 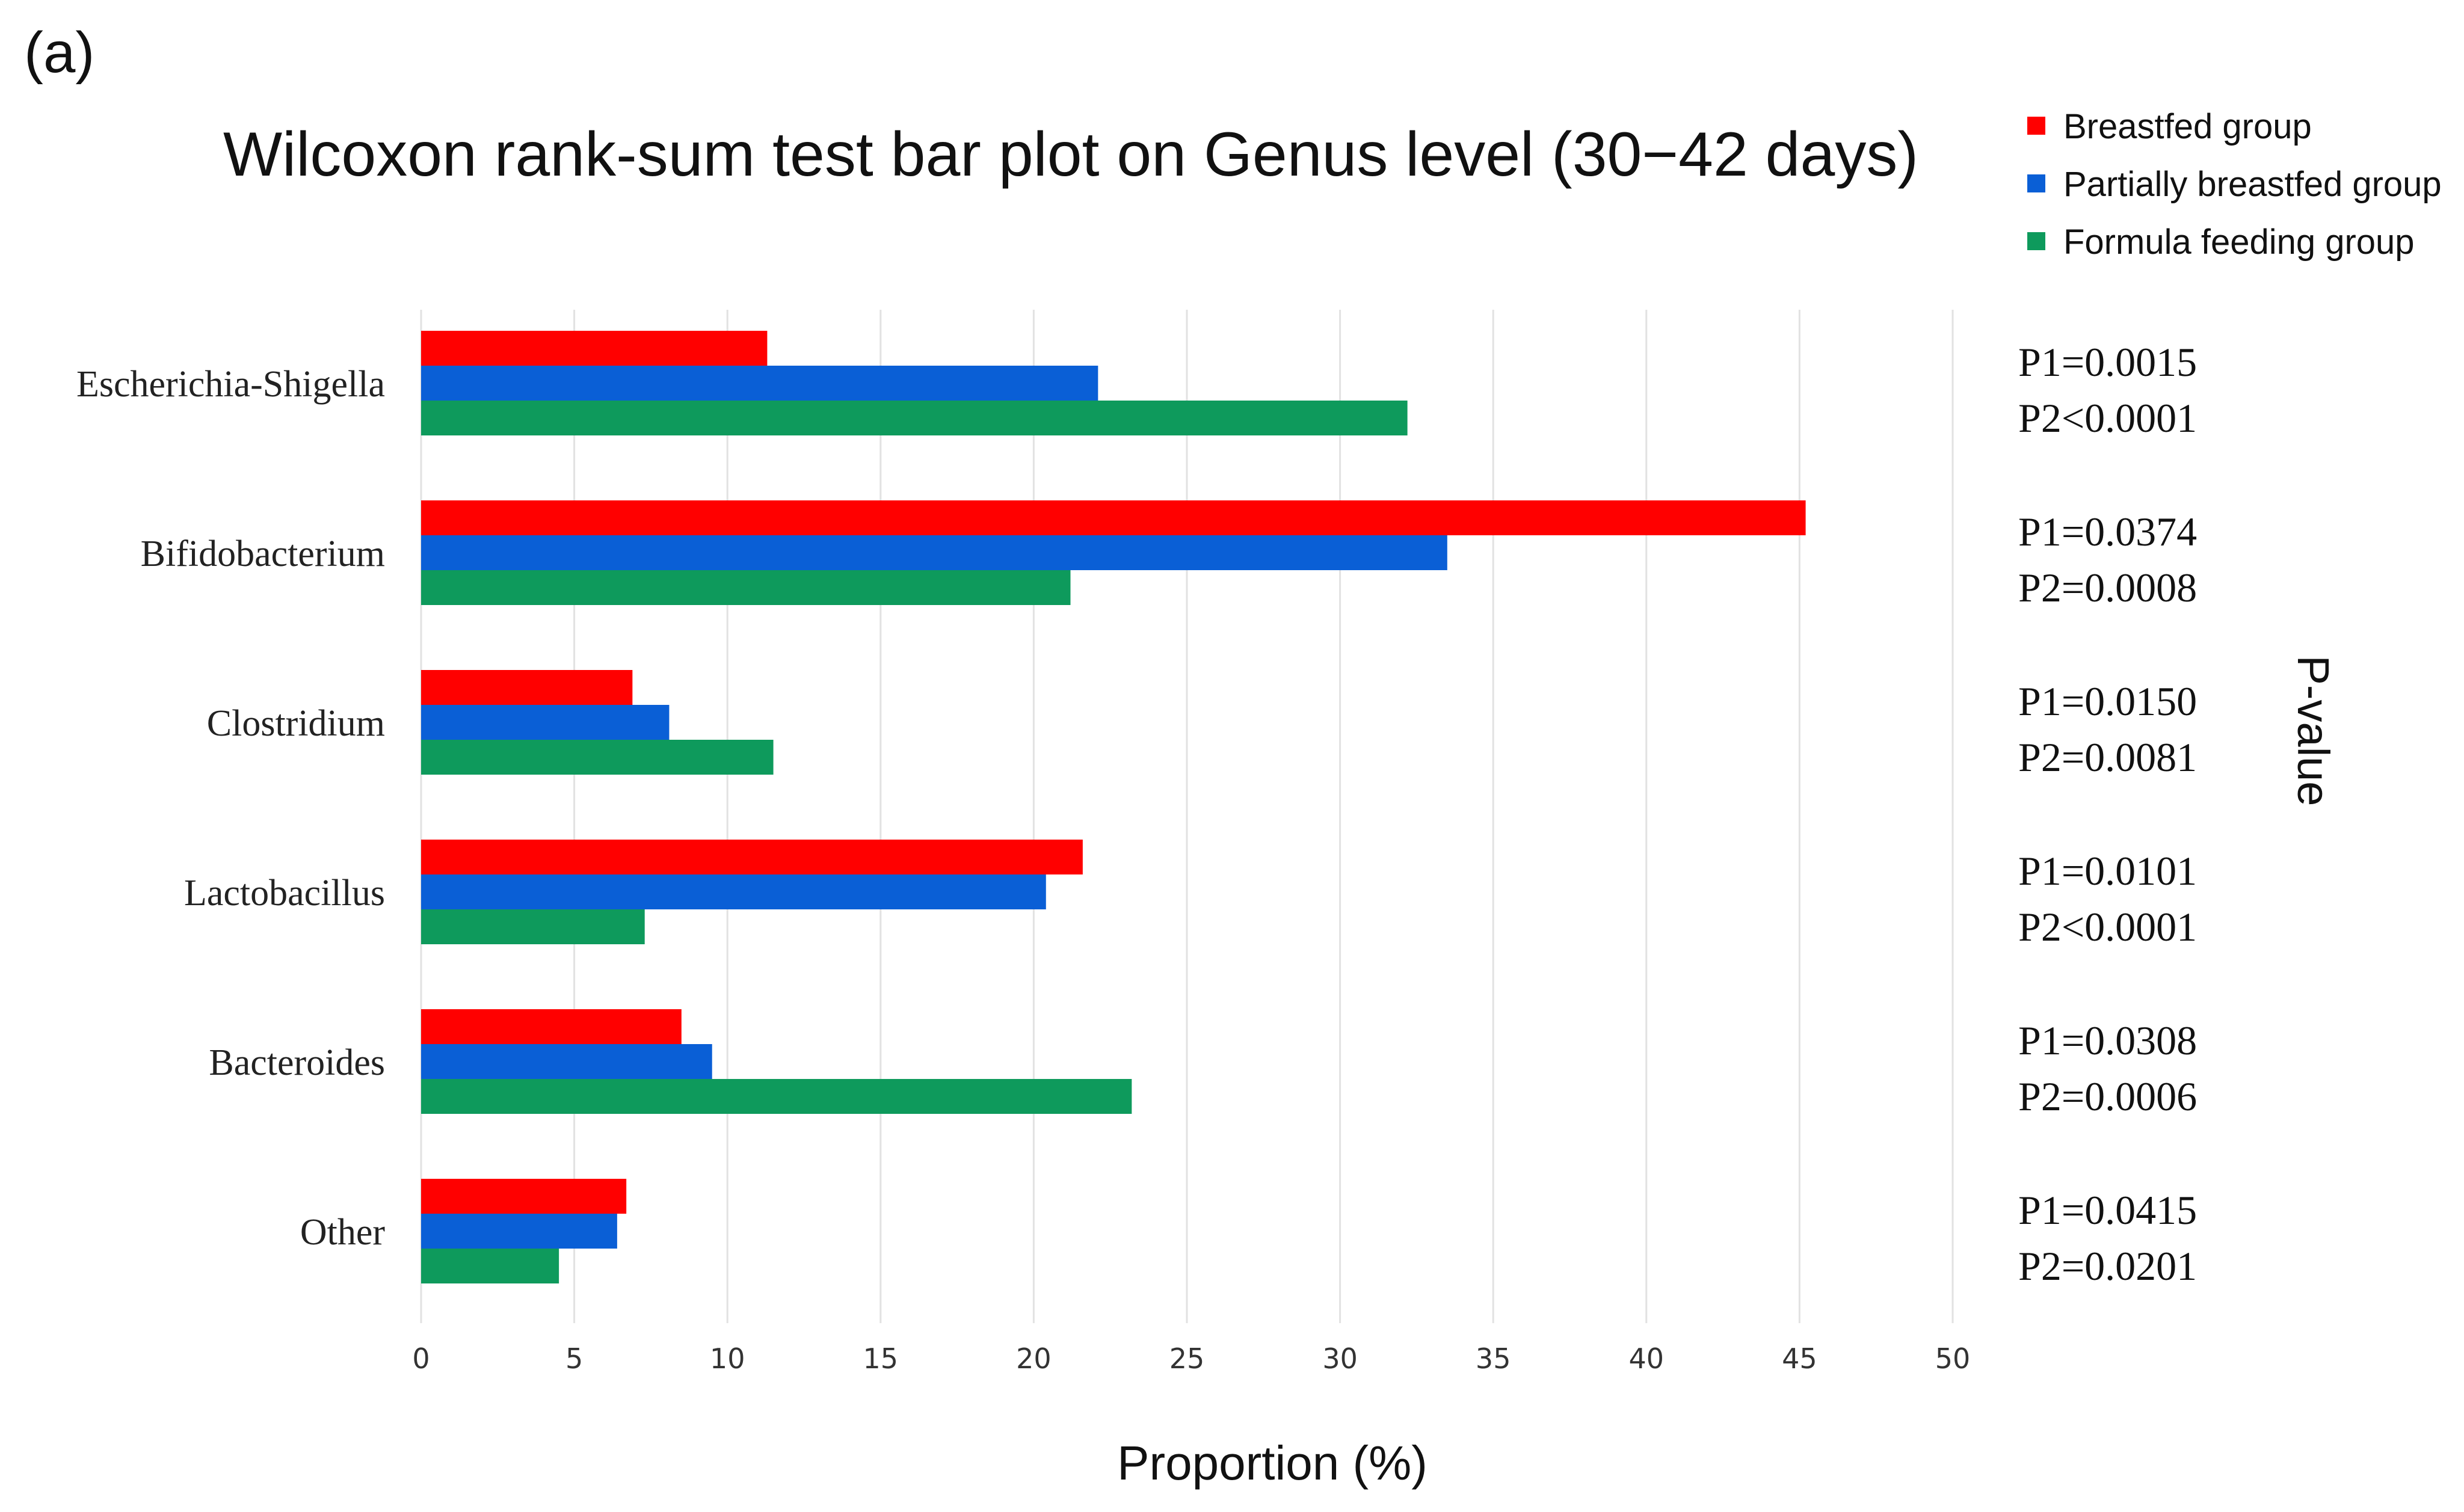 I want to click on category-label: Lactobacillus, so click(x=285, y=894).